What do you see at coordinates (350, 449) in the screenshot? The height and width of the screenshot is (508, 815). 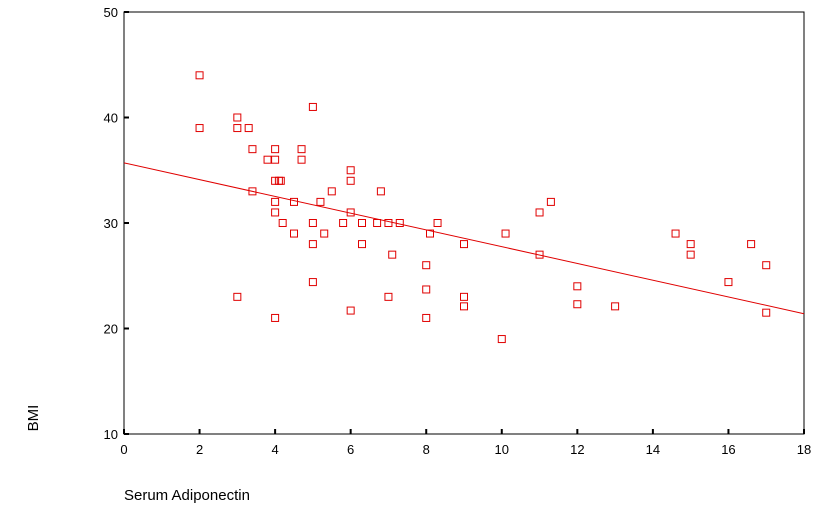 I see `x-tick-label: 6` at bounding box center [350, 449].